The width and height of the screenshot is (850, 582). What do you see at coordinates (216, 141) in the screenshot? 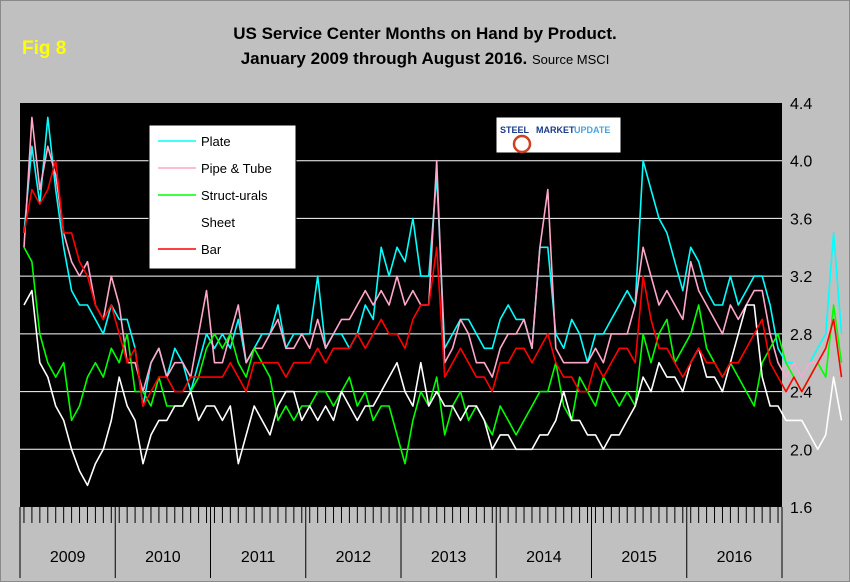
I see `legend-label: Plate` at bounding box center [216, 141].